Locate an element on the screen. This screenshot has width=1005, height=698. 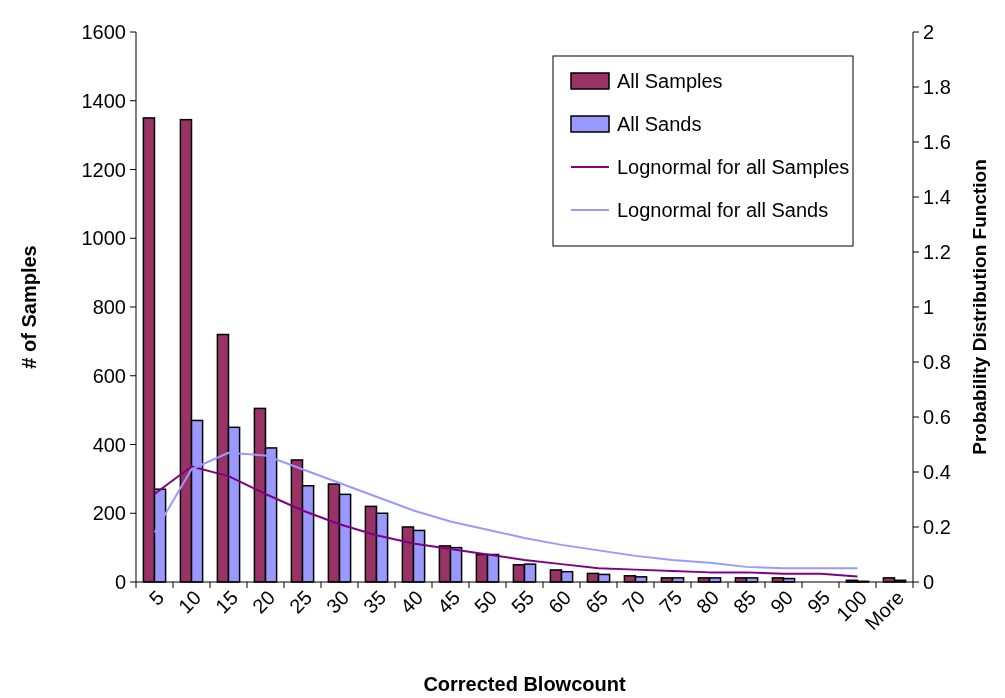
x-tick-label: 60 is located at coordinates (559, 602).